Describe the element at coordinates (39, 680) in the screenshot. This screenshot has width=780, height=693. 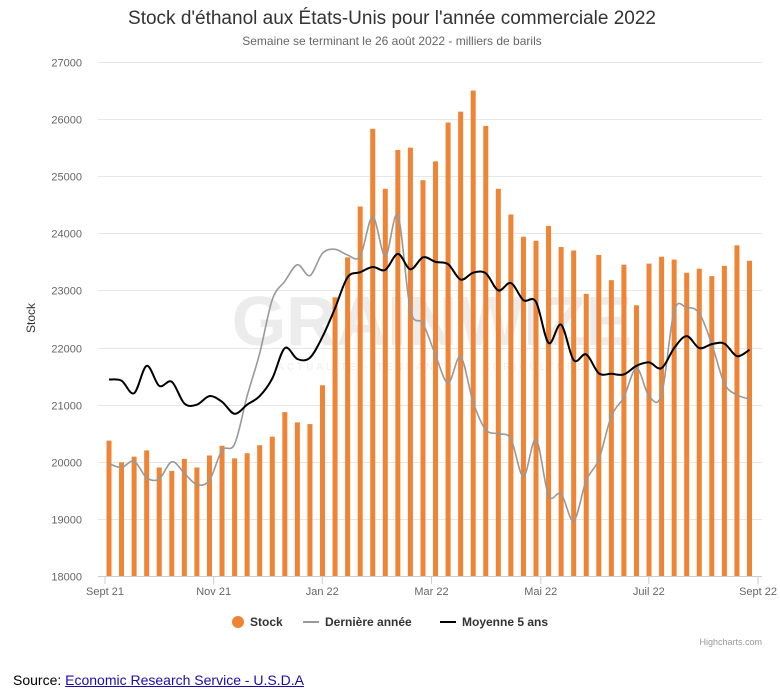
I see `source-prefix: Source:` at that location.